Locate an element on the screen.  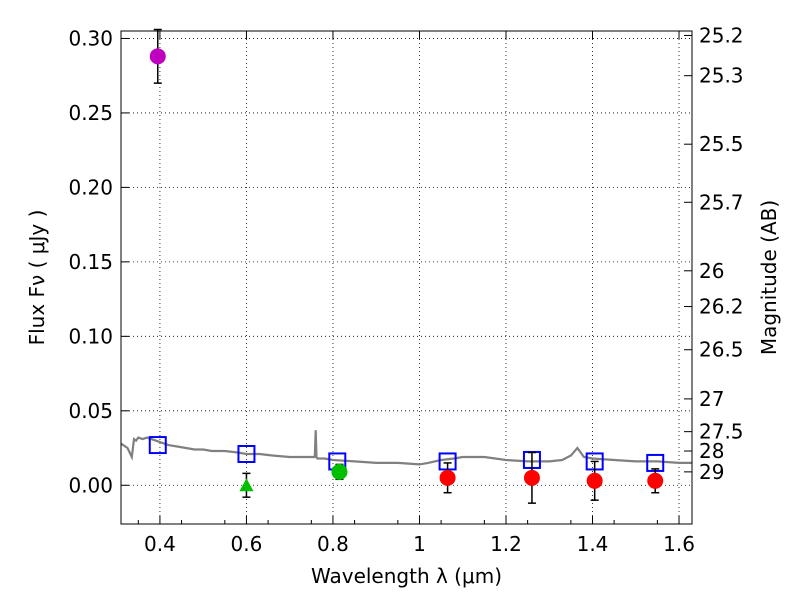
right-y-axis-label: Magnitude (AB) is located at coordinates (769, 277).